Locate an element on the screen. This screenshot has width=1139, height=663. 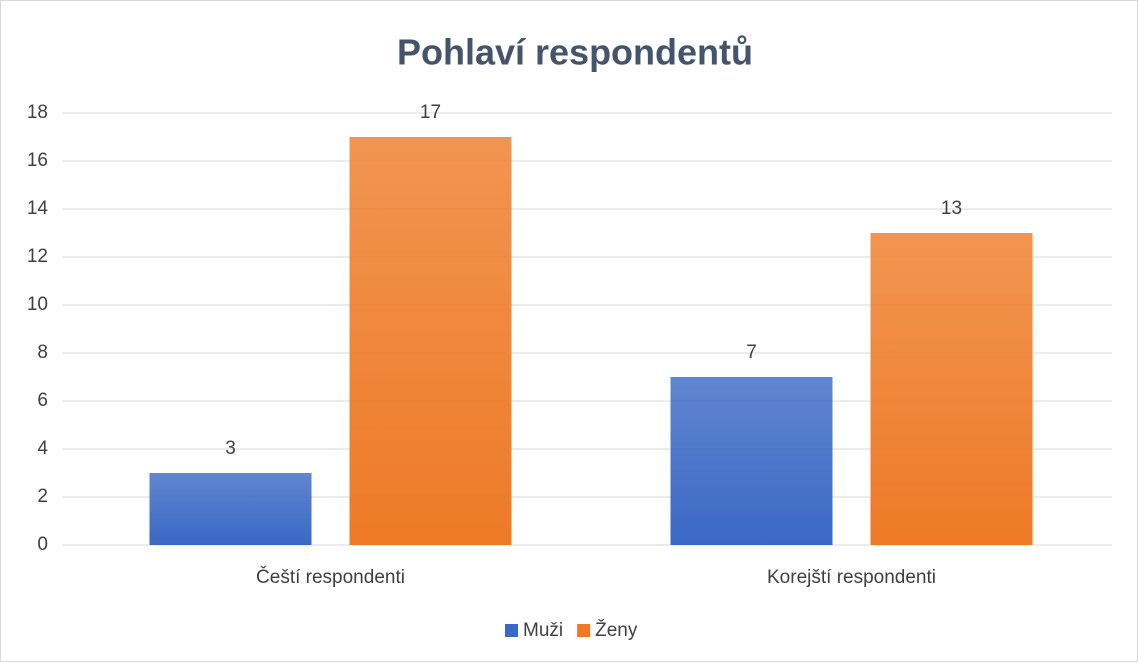
data-label: 7 is located at coordinates (751, 352).